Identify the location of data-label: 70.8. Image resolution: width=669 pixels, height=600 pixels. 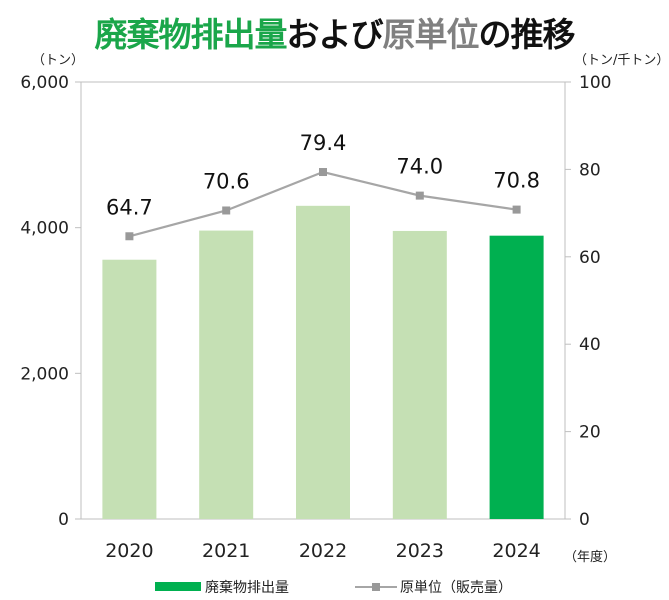
(516, 181).